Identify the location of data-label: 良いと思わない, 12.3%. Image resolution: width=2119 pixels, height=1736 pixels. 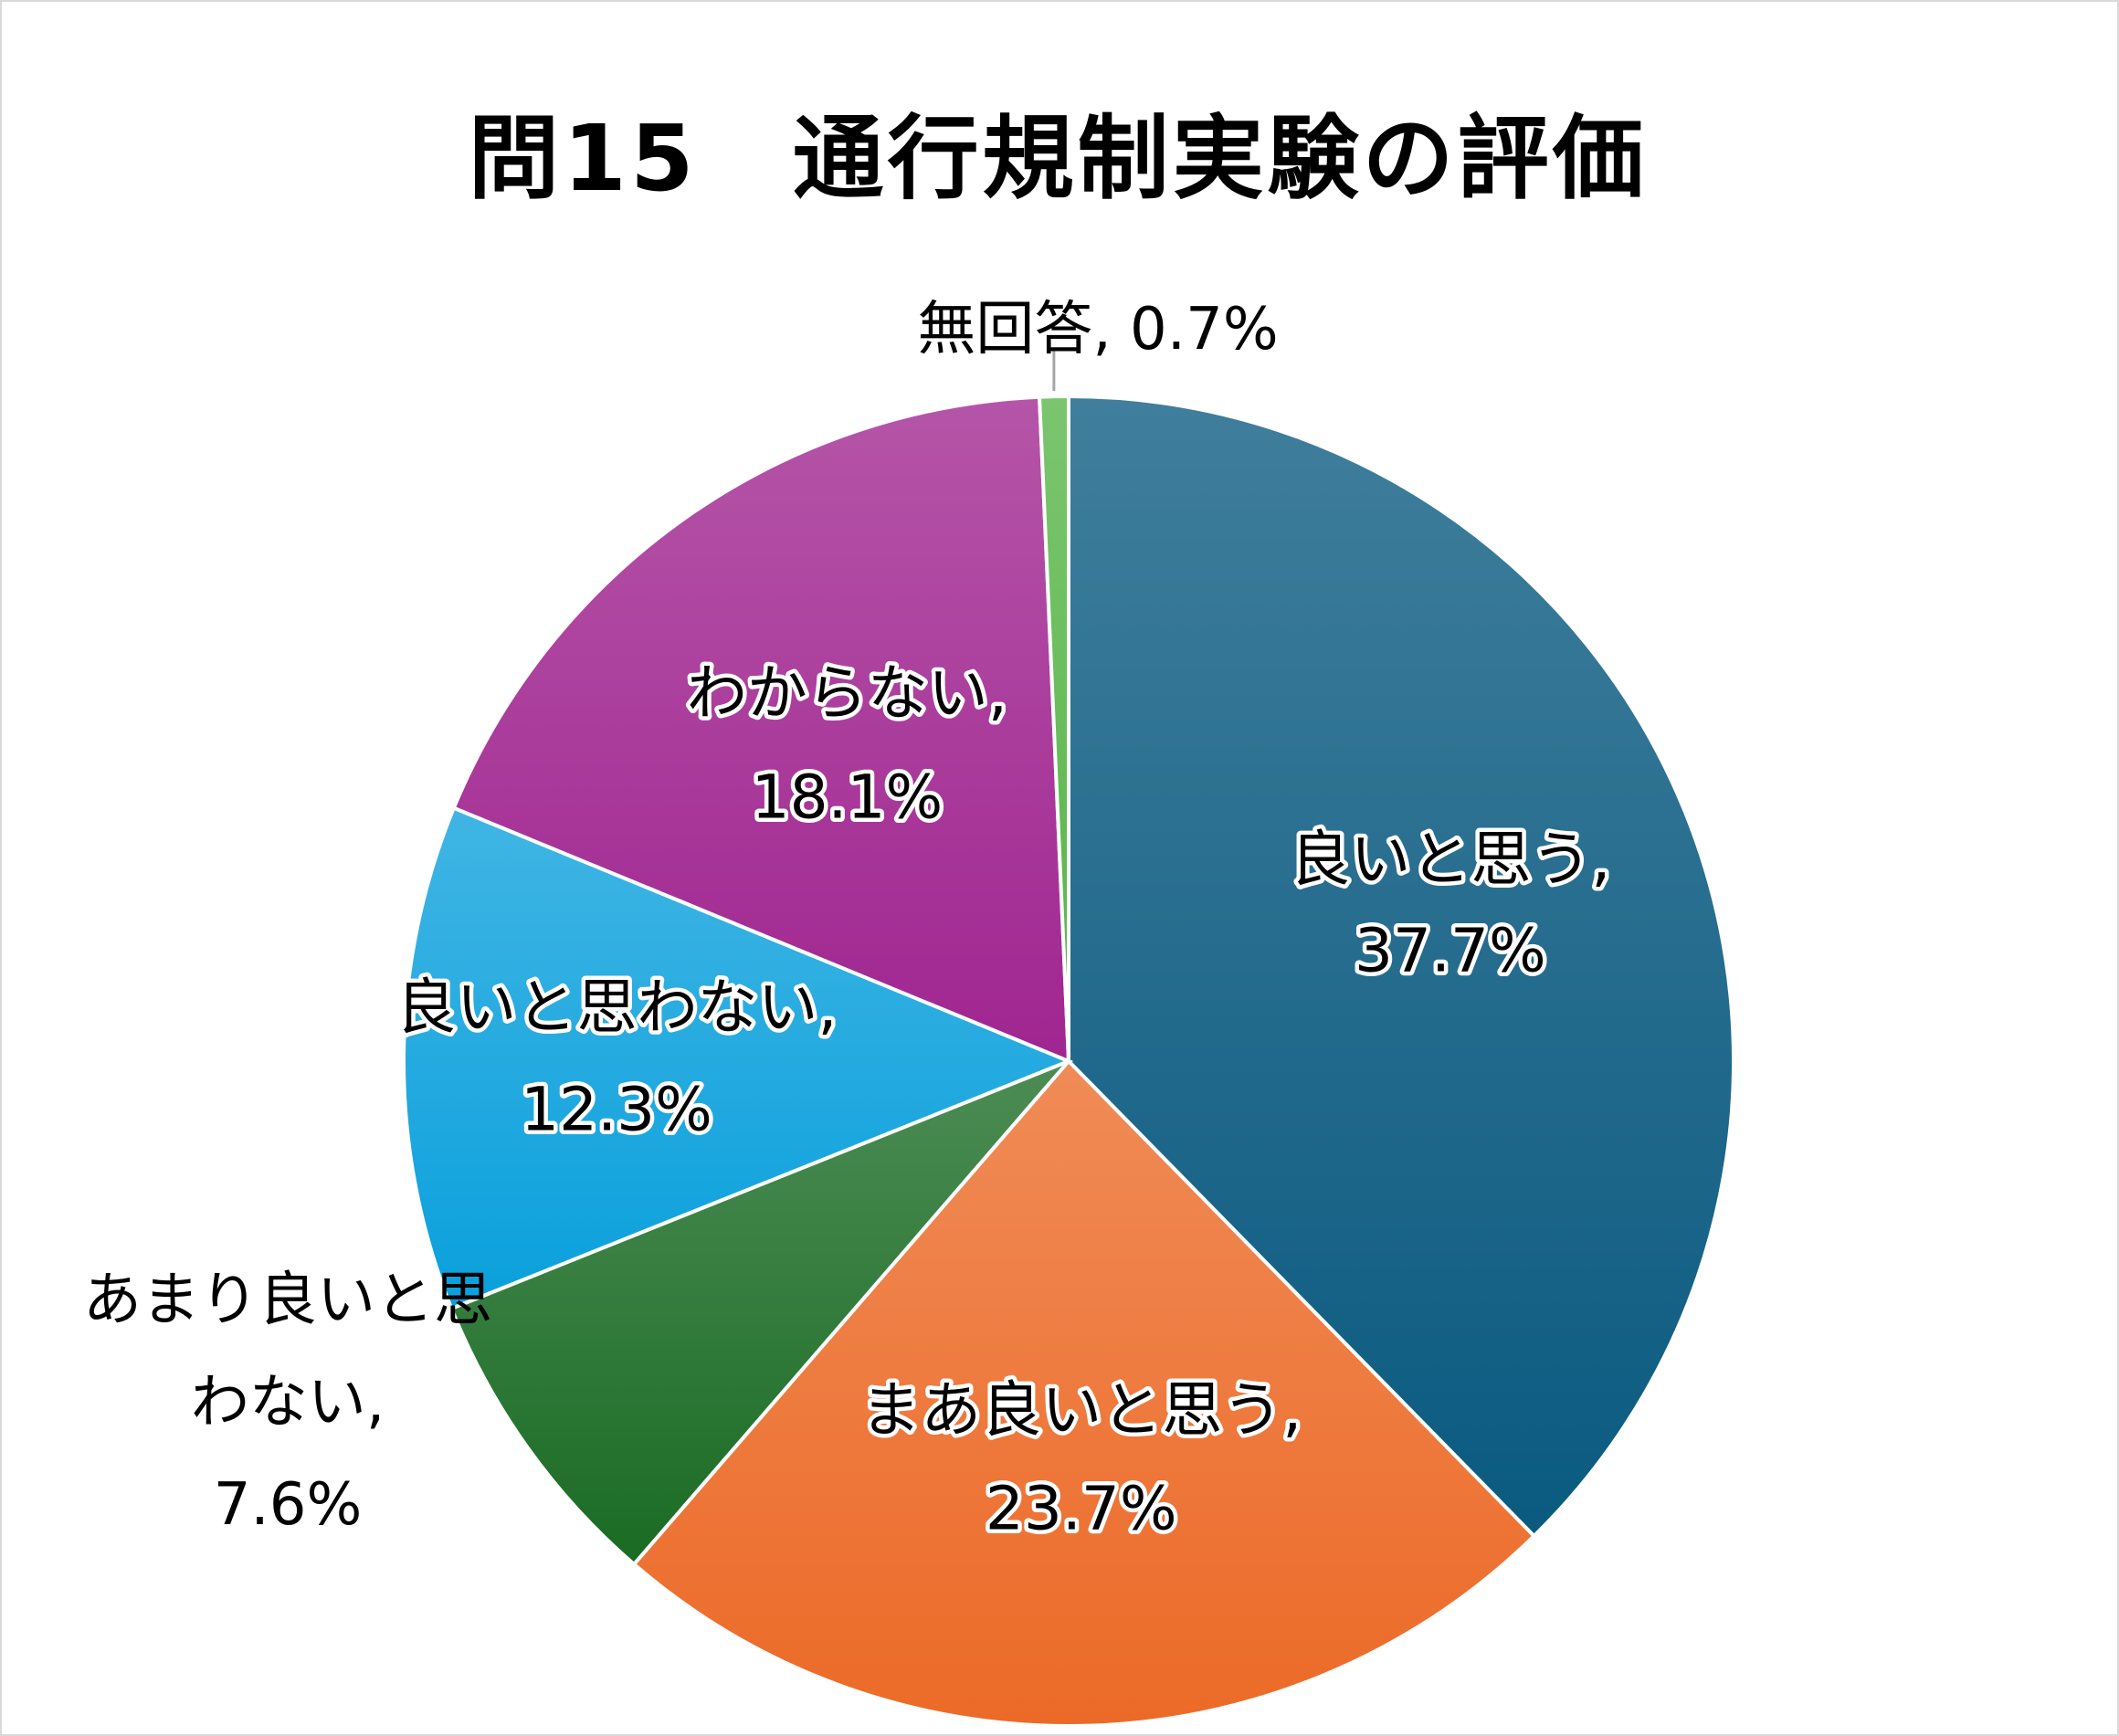
(616, 1059).